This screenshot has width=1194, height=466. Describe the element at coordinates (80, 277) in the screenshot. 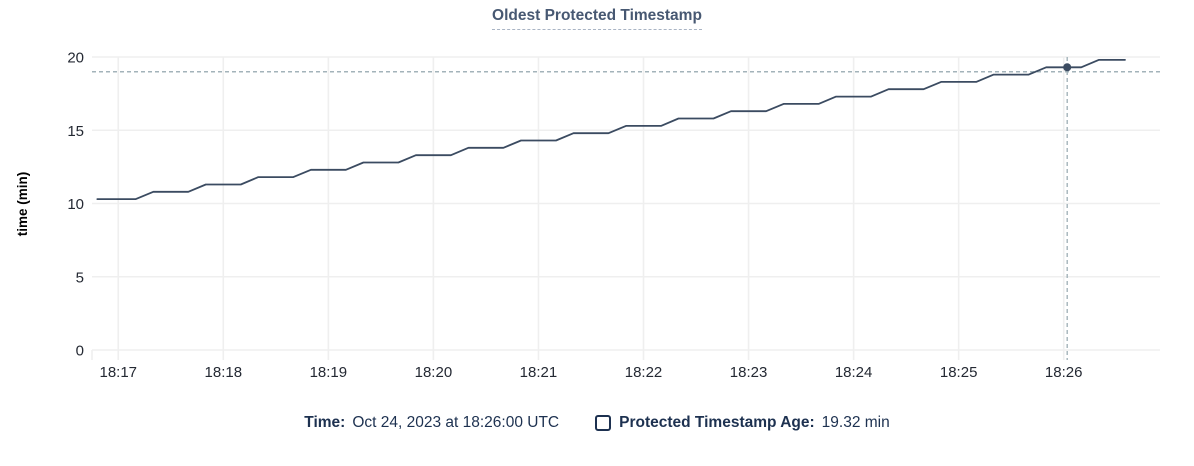

I see `y-tick-label: 5` at that location.